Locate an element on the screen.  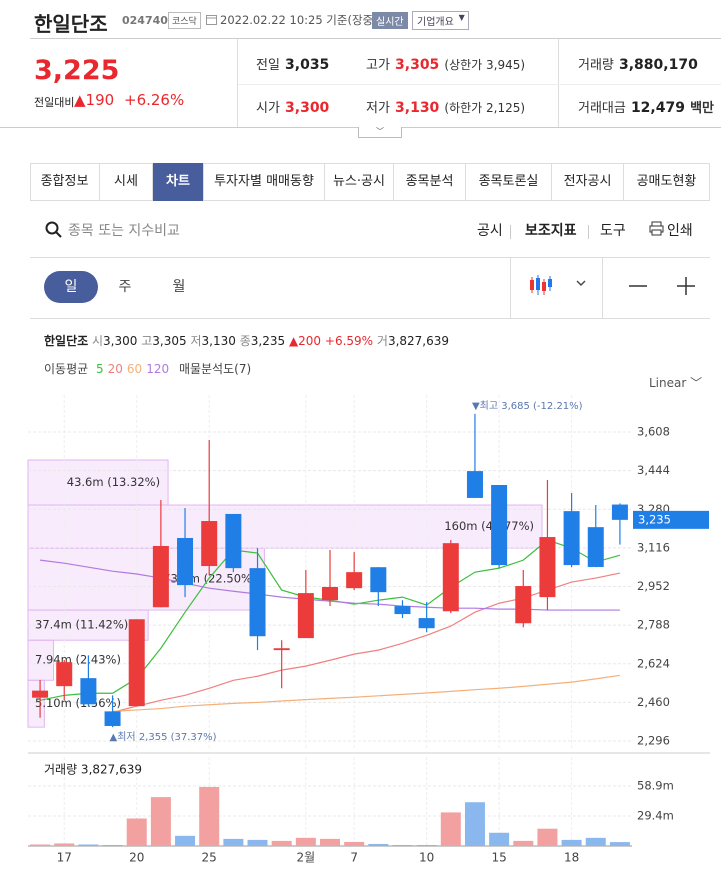
info-label: 거 is located at coordinates (382, 341).